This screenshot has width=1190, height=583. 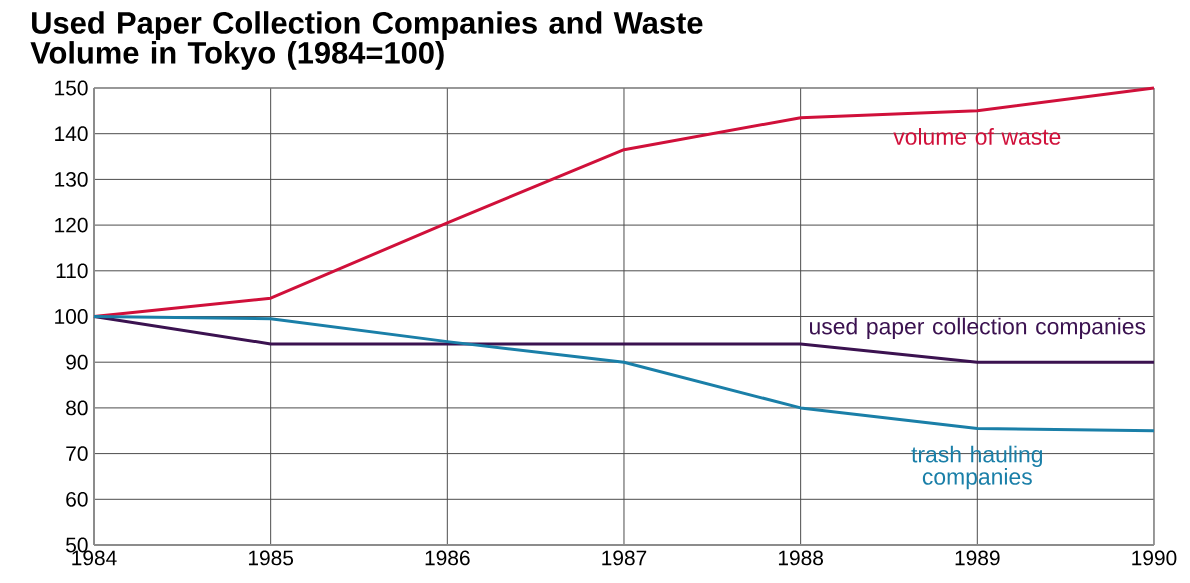 I want to click on y-tick-label: 120, so click(x=71, y=225).